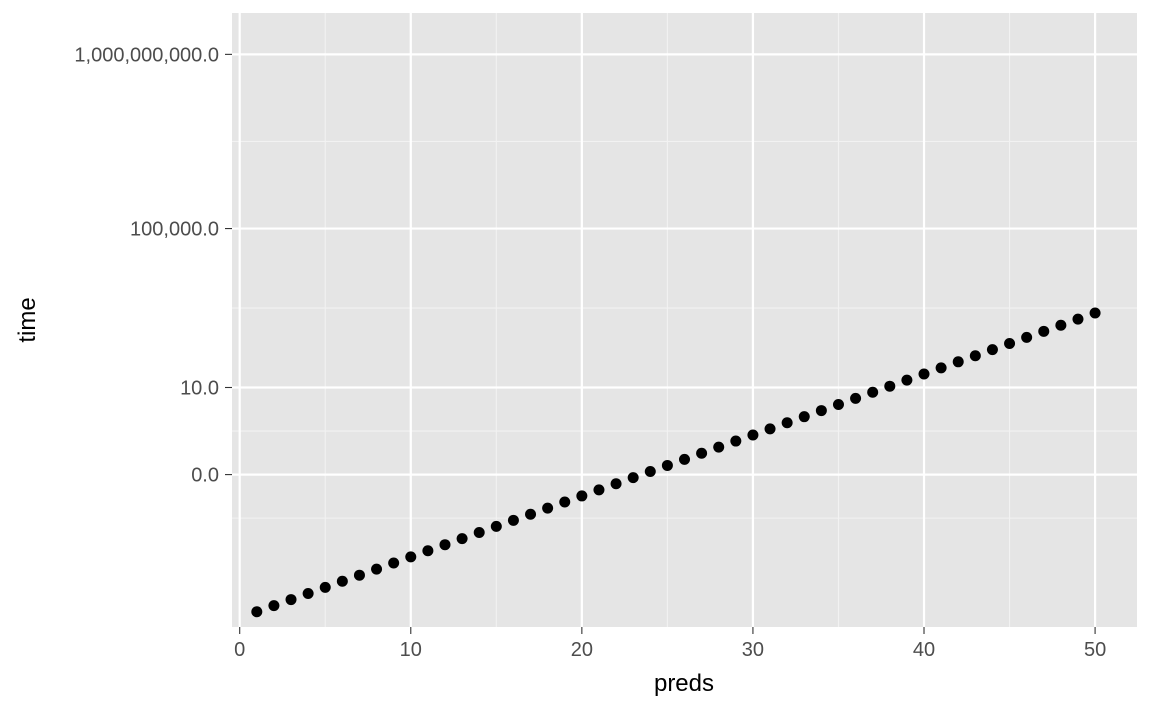 This screenshot has width=1152, height=711. What do you see at coordinates (205, 476) in the screenshot?
I see `y-tick-label: 0.0` at bounding box center [205, 476].